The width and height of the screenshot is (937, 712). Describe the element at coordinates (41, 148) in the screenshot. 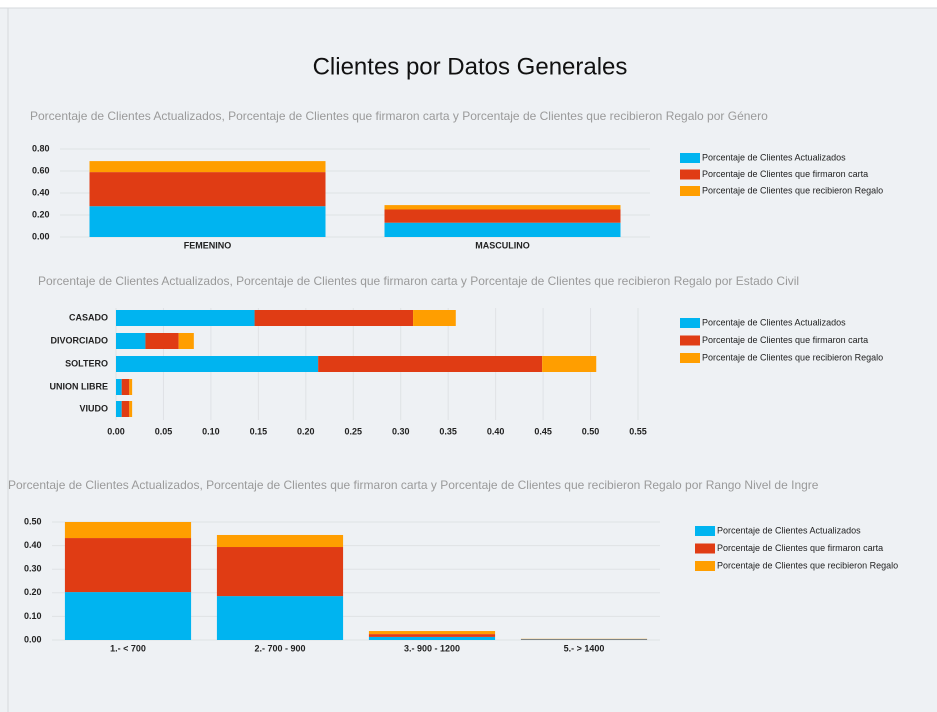

I see `y-tick-label: 0.80` at that location.